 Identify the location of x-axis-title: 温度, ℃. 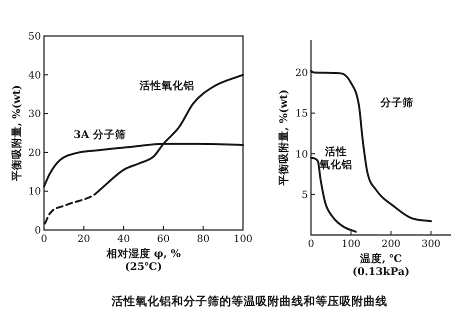
(380, 258).